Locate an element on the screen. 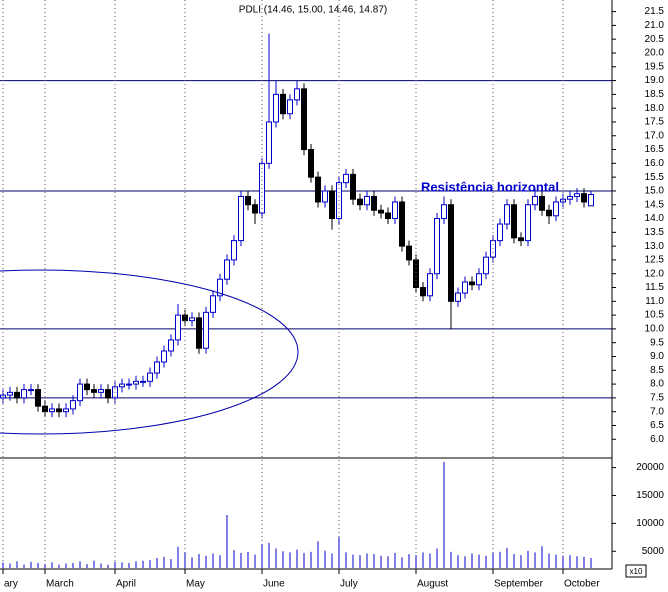 The width and height of the screenshot is (668, 592). y-tick-label: 12.0 is located at coordinates (655, 273).